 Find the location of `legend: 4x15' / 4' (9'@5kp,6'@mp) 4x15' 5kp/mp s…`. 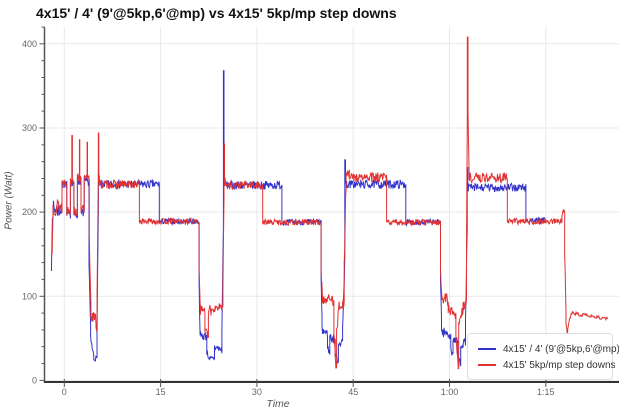

legend: 4x15' / 4' (9'@5kp,6'@mp) 4x15' 5kp/mp s… is located at coordinates (543, 356).